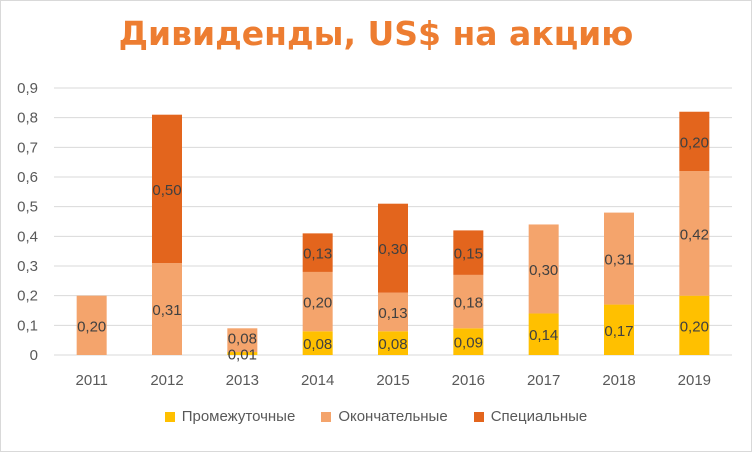 The width and height of the screenshot is (752, 452). I want to click on y-tick-label: 0,4, so click(27, 236).